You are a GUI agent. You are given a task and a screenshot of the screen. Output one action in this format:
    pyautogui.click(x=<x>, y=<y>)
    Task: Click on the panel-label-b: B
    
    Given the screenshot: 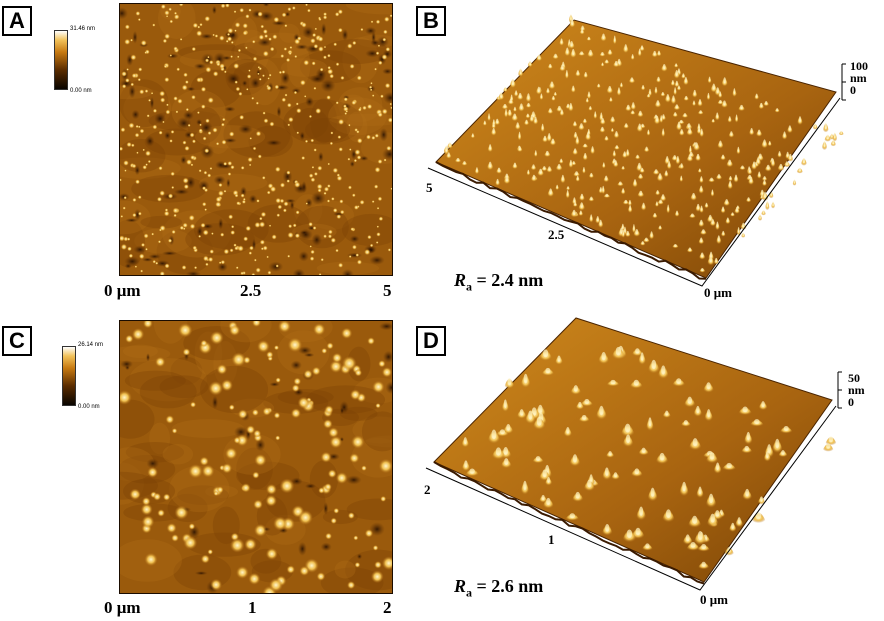 What is the action you would take?
    pyautogui.click(x=431, y=21)
    